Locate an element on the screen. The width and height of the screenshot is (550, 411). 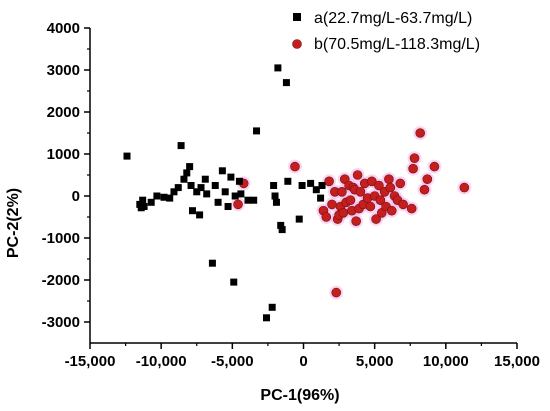
x-tick-label: -5,000 is located at coordinates (232, 361).